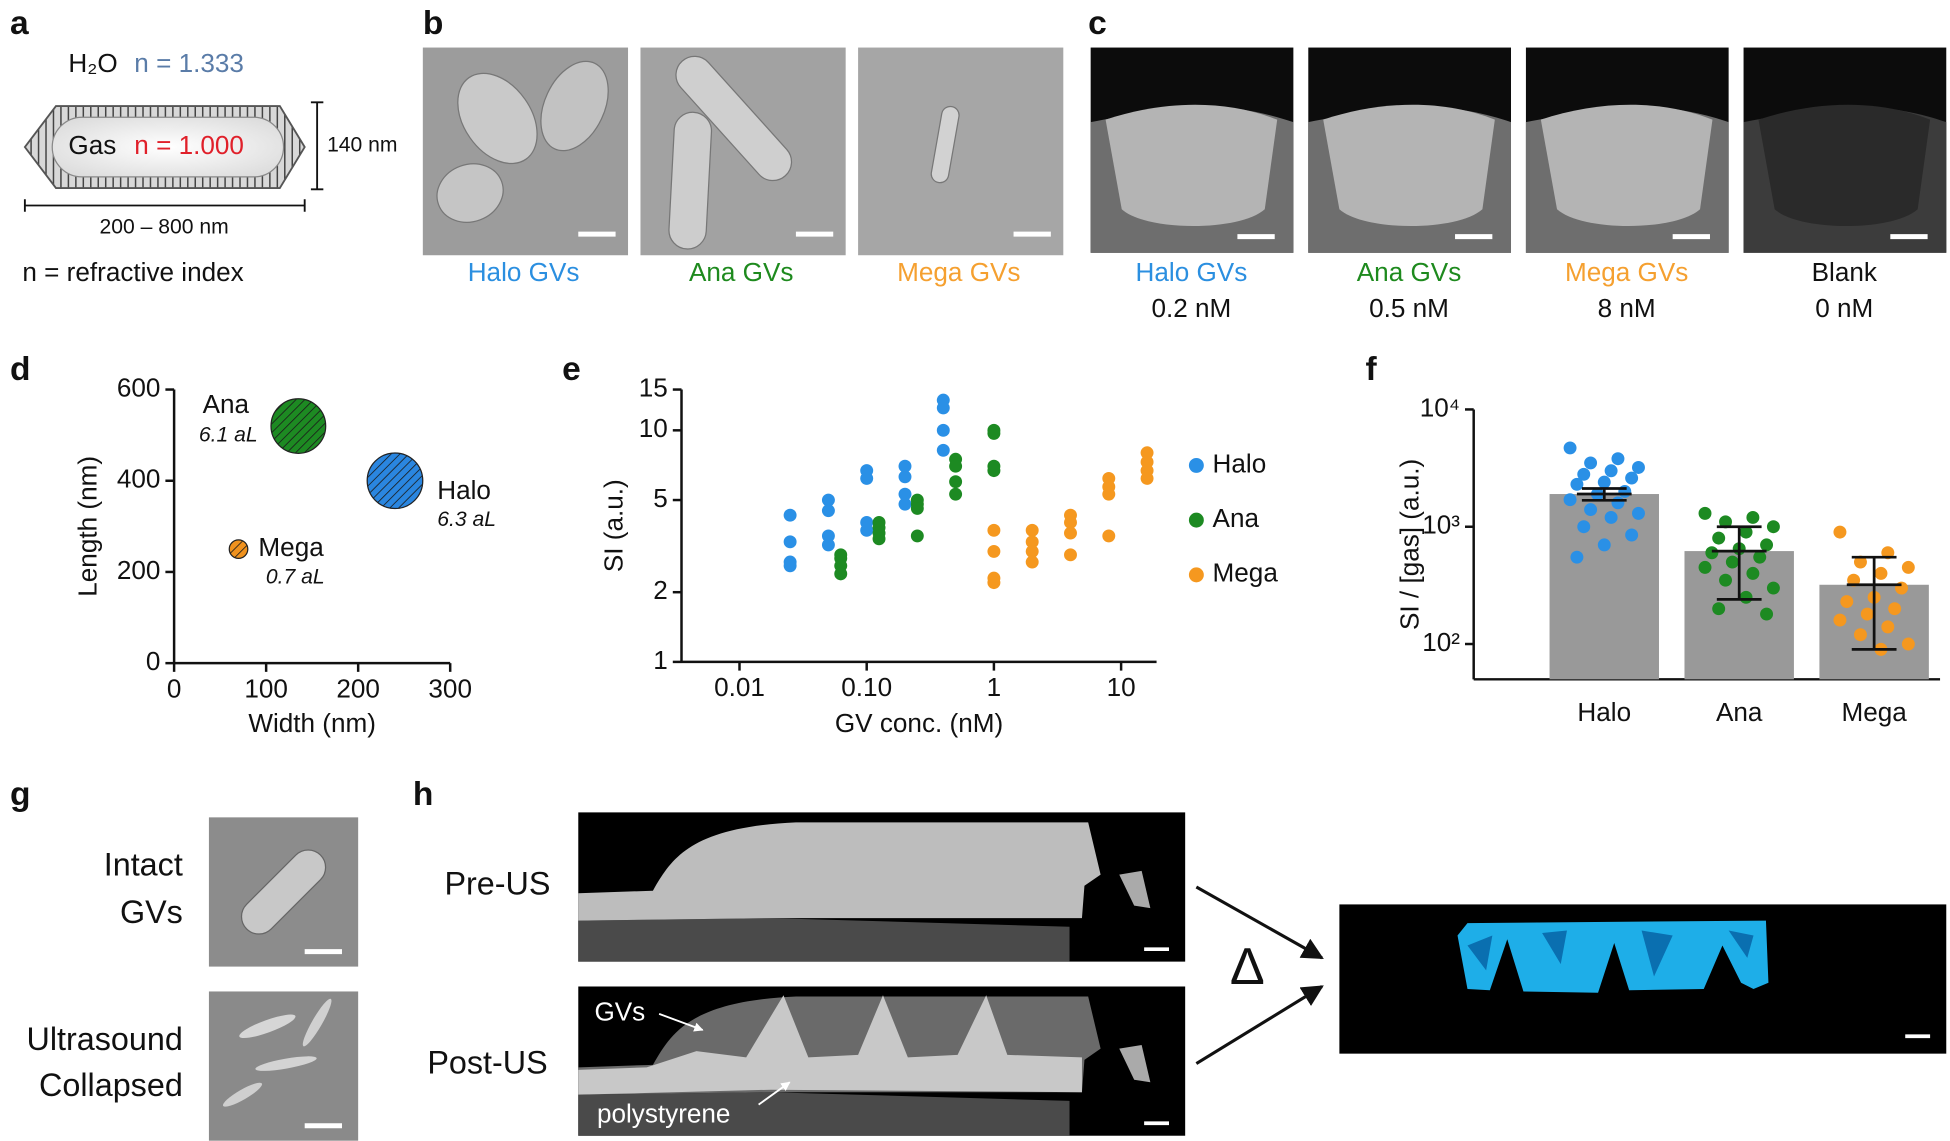 This screenshot has width=1950, height=1141. Describe the element at coordinates (958, 272) in the screenshot. I see `gv-label: Mega GVs` at that location.